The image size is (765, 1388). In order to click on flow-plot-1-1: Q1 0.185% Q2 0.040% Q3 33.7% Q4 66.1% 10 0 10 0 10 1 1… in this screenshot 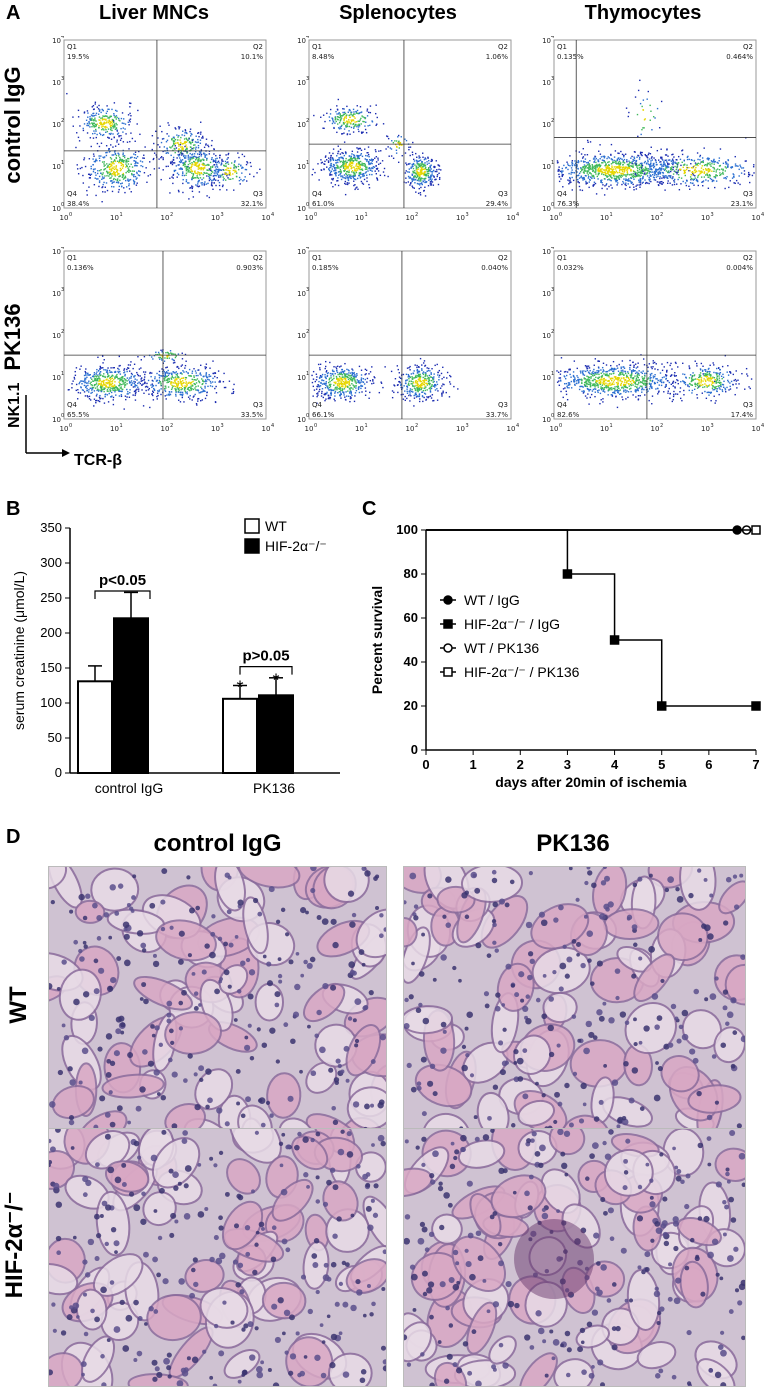, I will do `click(406, 346)`.